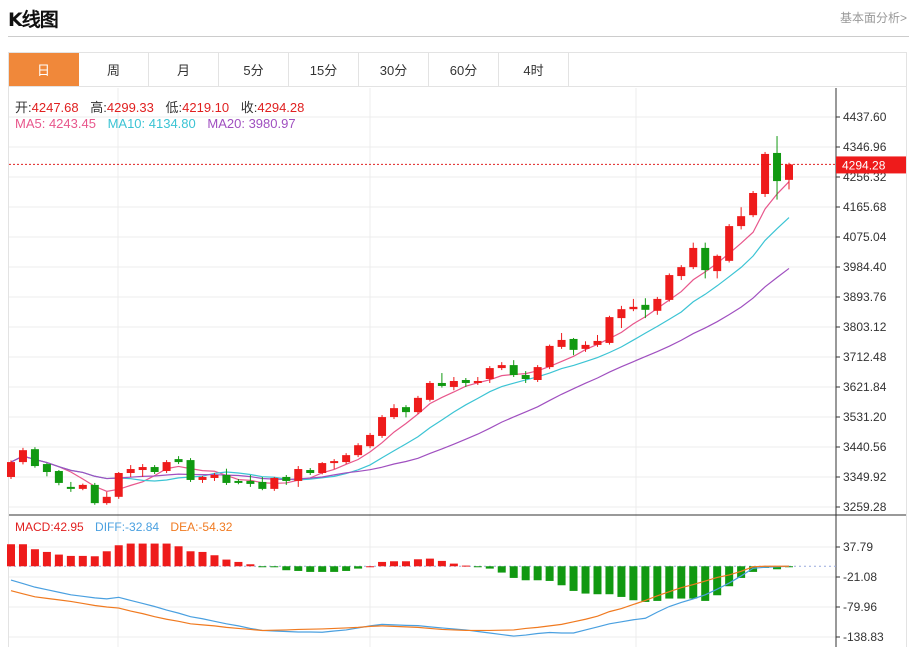 This screenshot has width=913, height=647. What do you see at coordinates (206, 107) in the screenshot?
I see `low-value: 4219.10` at bounding box center [206, 107].